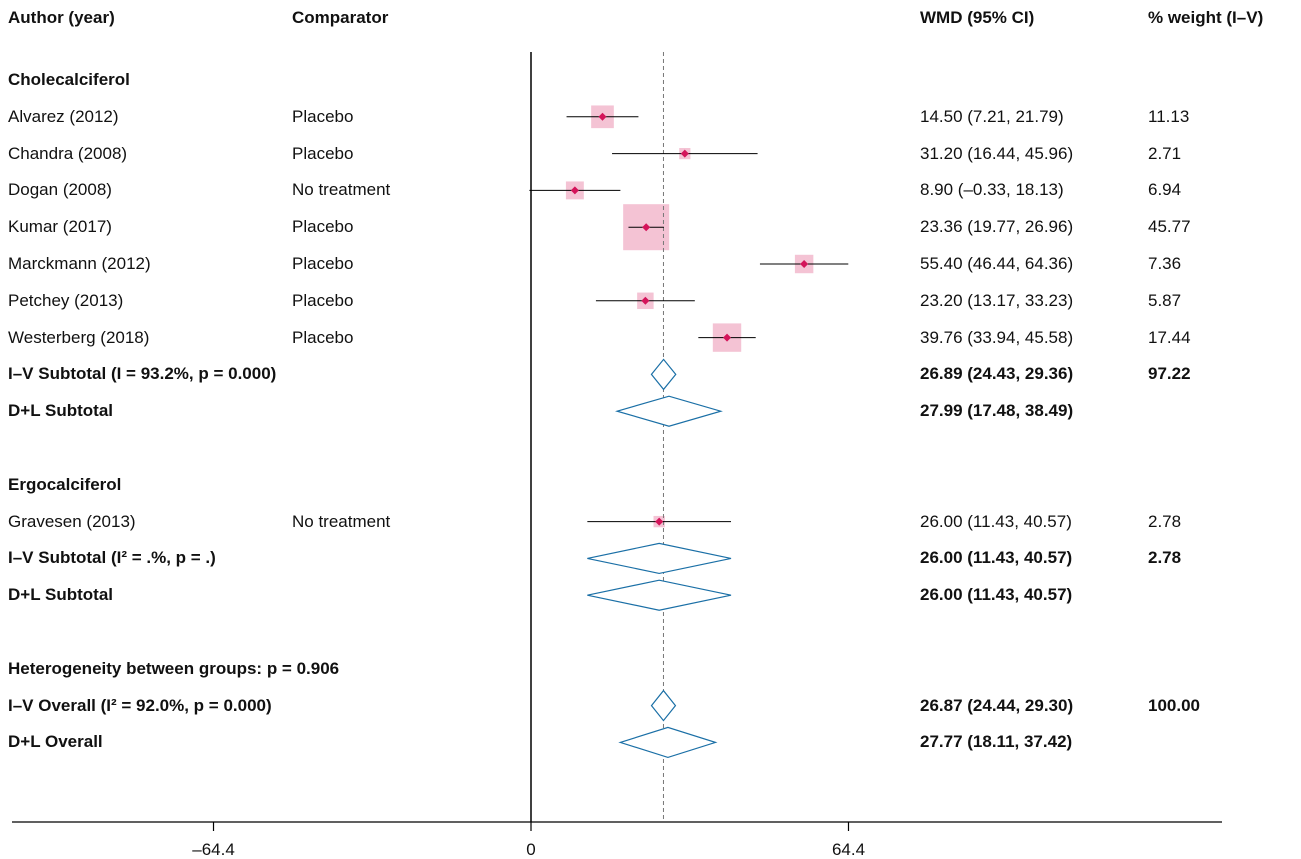  Describe the element at coordinates (530, 849) in the screenshot. I see `x-tick-label: 0` at that location.